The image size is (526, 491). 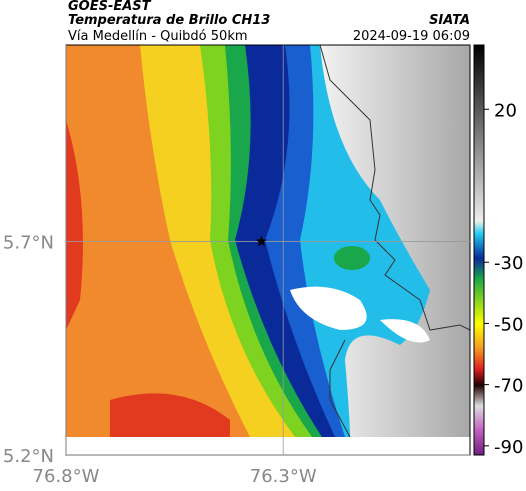 What do you see at coordinates (411, 36) in the screenshot?
I see `timestamp: 2024-09-19 06:09` at bounding box center [411, 36].